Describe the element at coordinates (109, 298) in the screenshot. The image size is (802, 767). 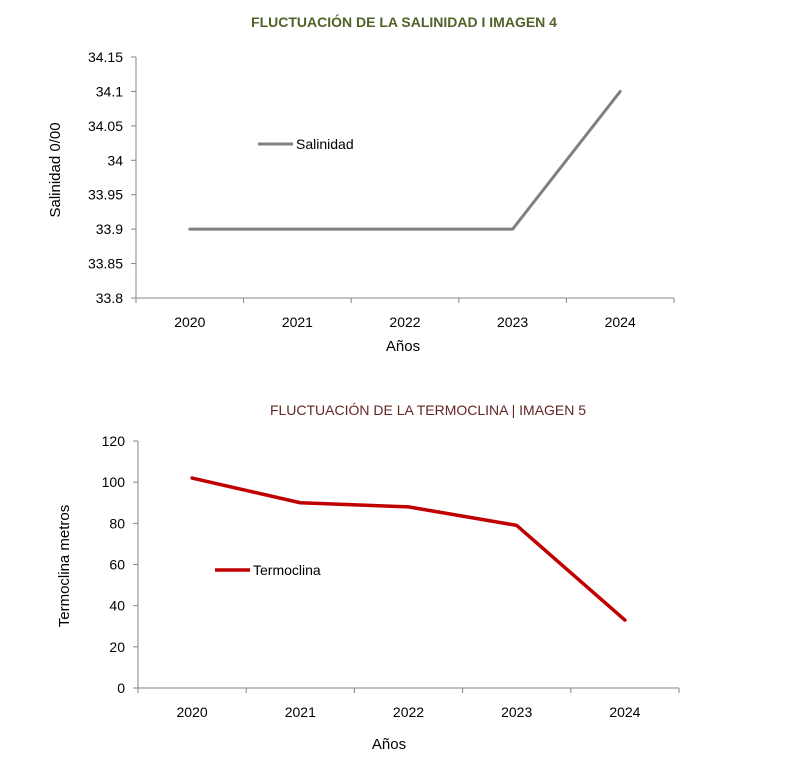
I see `salinity-y-tick-label: 33.8` at that location.